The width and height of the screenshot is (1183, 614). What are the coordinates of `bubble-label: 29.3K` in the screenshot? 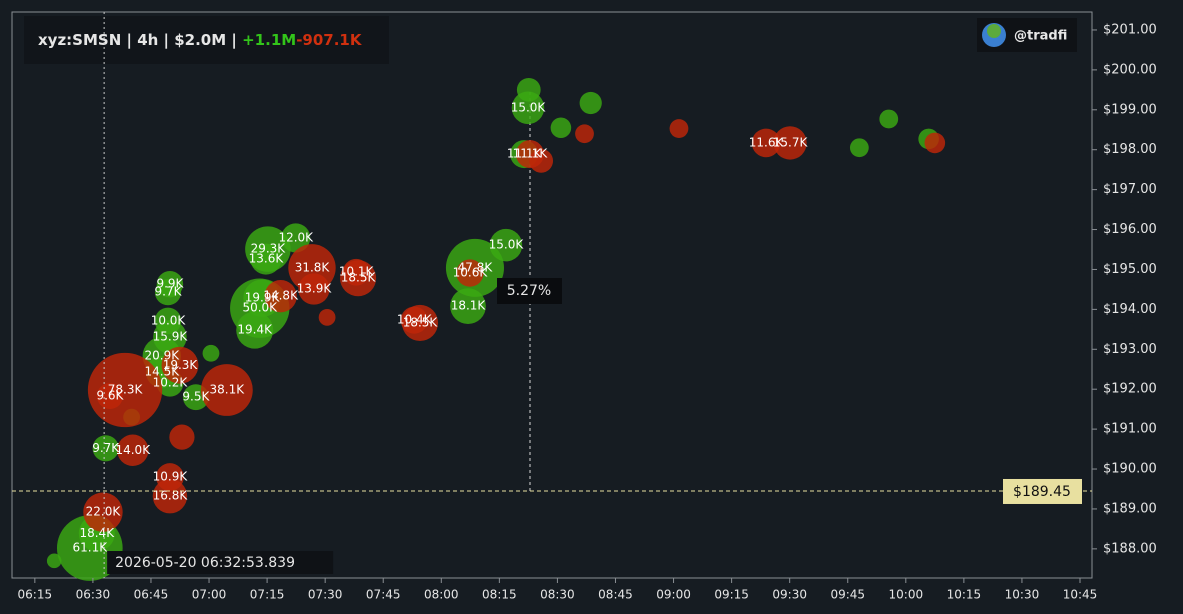 It's located at (269, 249).